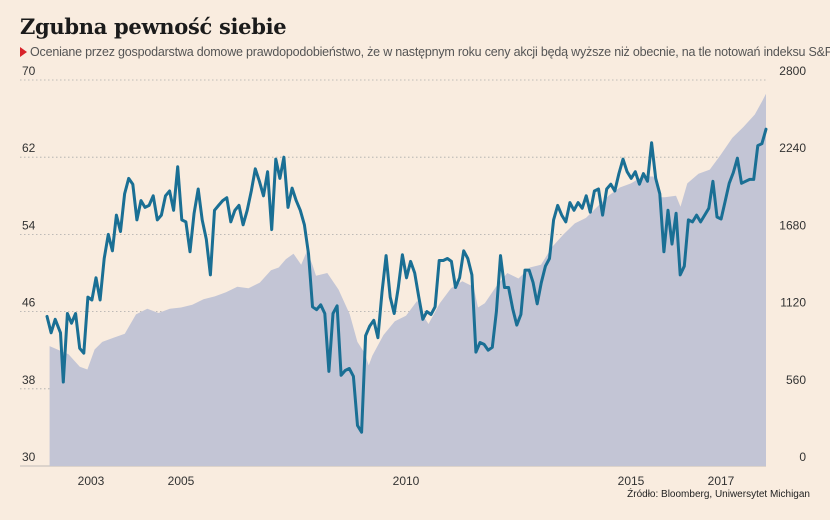 The width and height of the screenshot is (830, 520). Describe the element at coordinates (718, 494) in the screenshot. I see `source-note: Źródło: Bloomberg, Uniwersytet Michigan` at that location.